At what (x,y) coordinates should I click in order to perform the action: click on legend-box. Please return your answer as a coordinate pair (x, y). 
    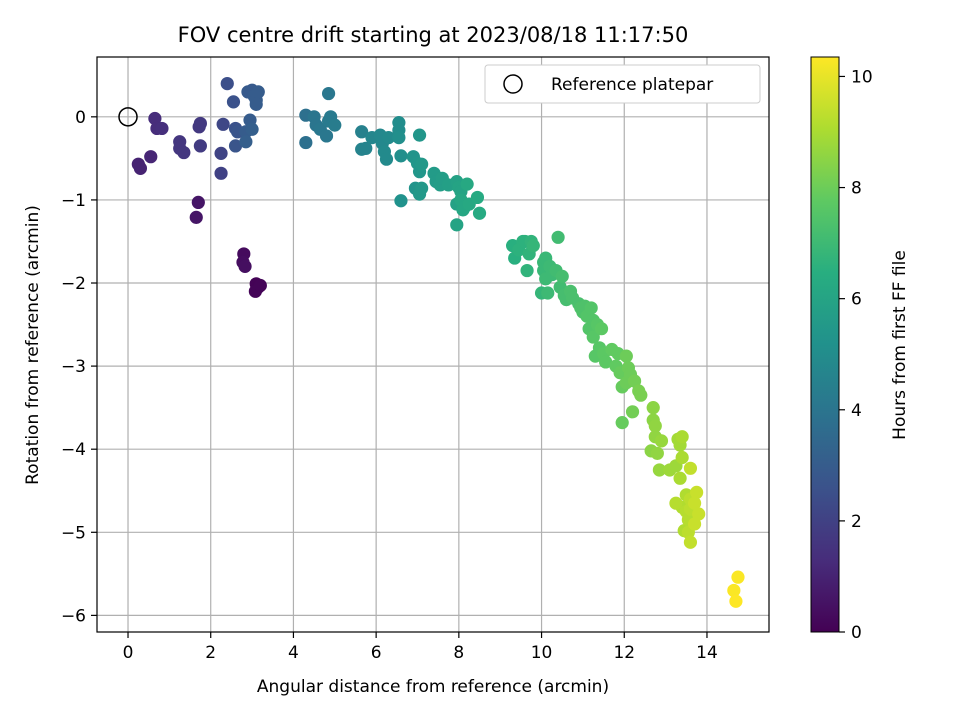
    Looking at the image, I should click on (622, 84).